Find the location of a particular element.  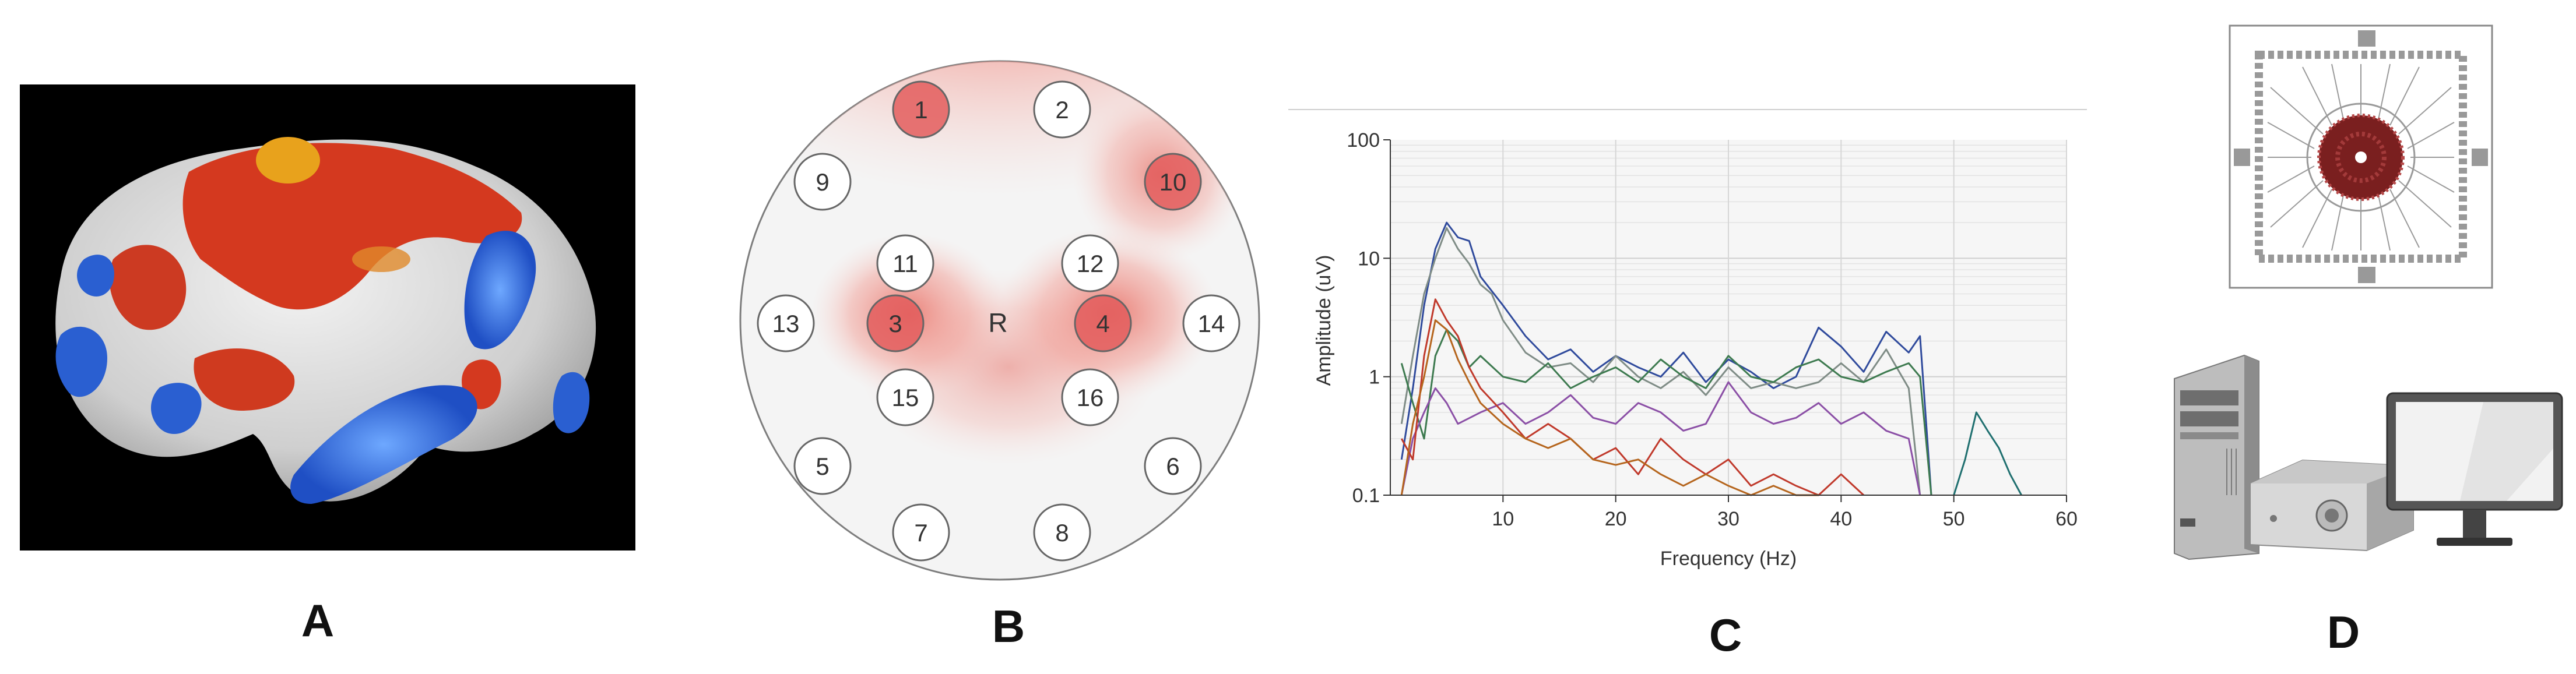

electrode-label: 15 is located at coordinates (905, 397).